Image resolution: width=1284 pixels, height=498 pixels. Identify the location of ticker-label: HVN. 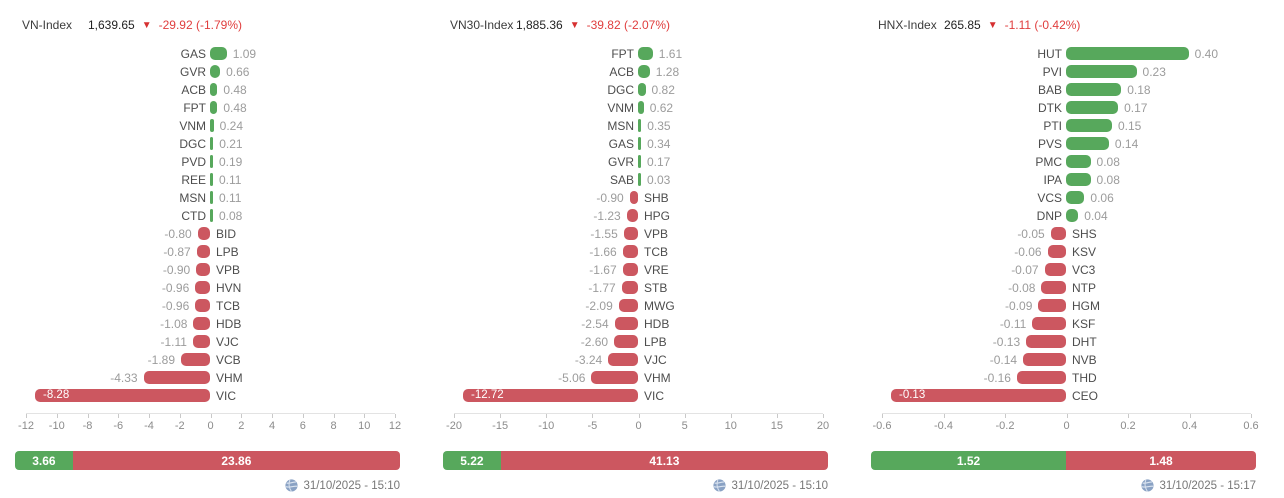
(229, 288).